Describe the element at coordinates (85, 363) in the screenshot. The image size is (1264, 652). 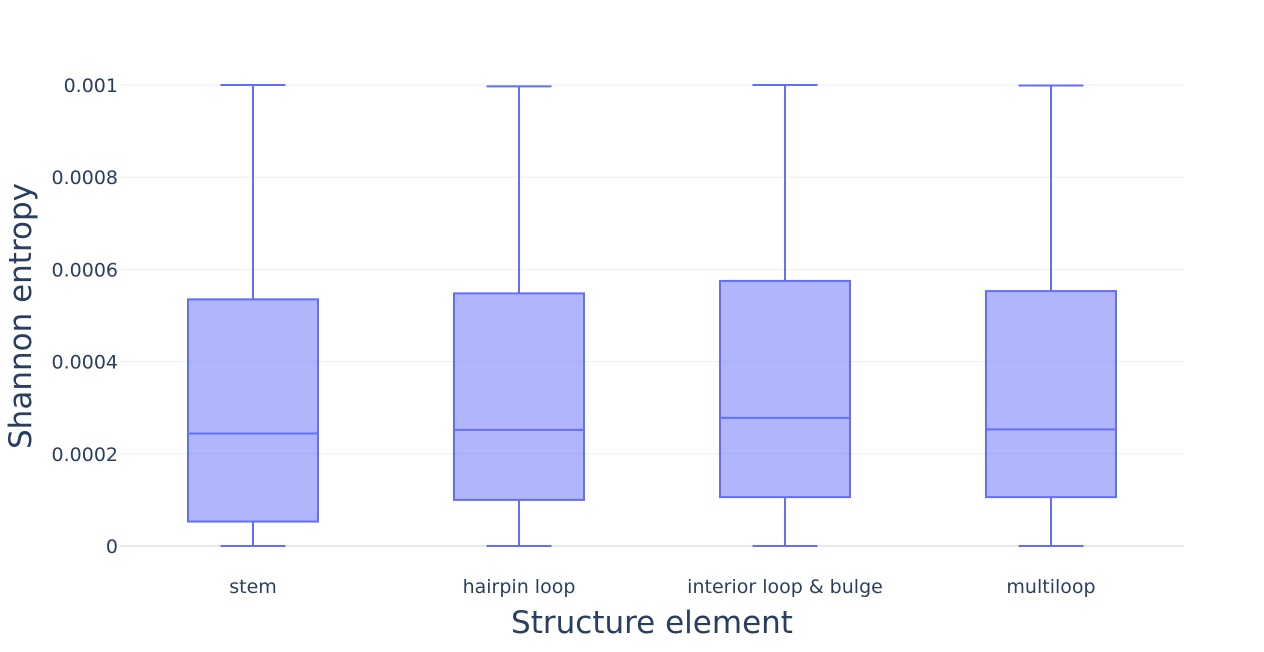
I see `y-tick-label: 0.0004` at that location.